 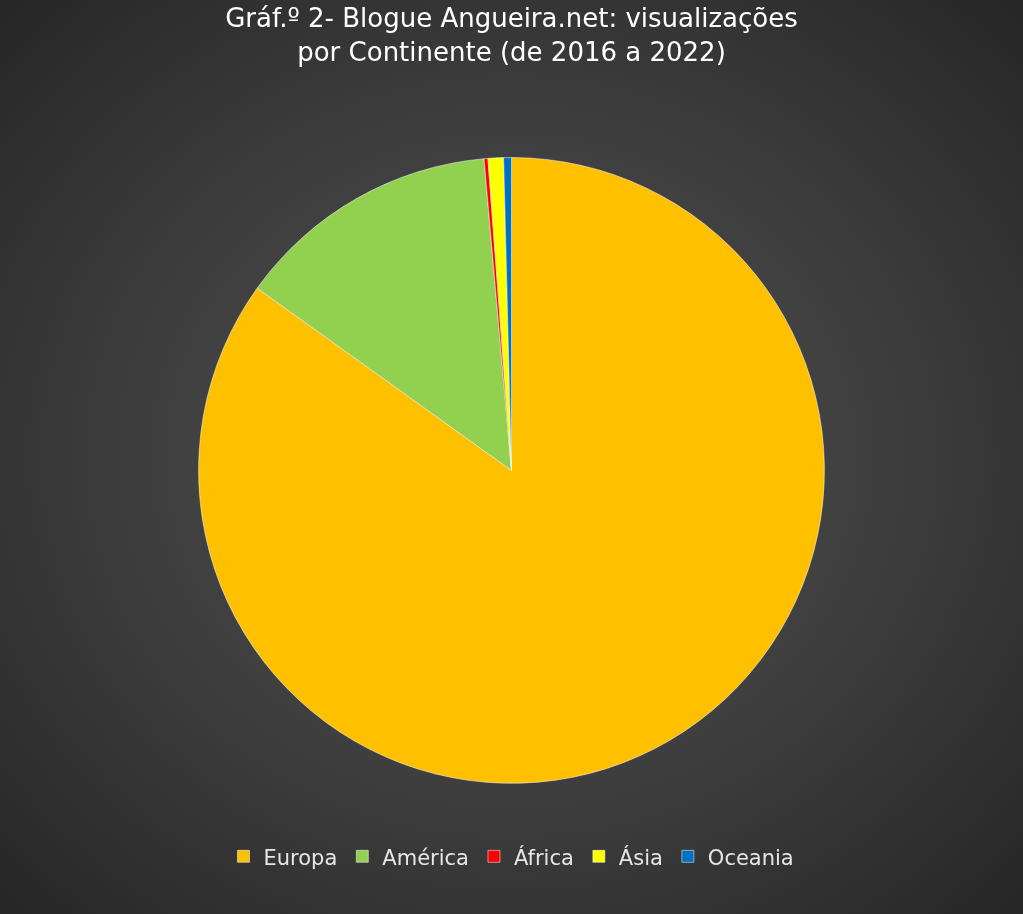 What do you see at coordinates (750, 857) in the screenshot?
I see `legend-label: Oceania` at bounding box center [750, 857].